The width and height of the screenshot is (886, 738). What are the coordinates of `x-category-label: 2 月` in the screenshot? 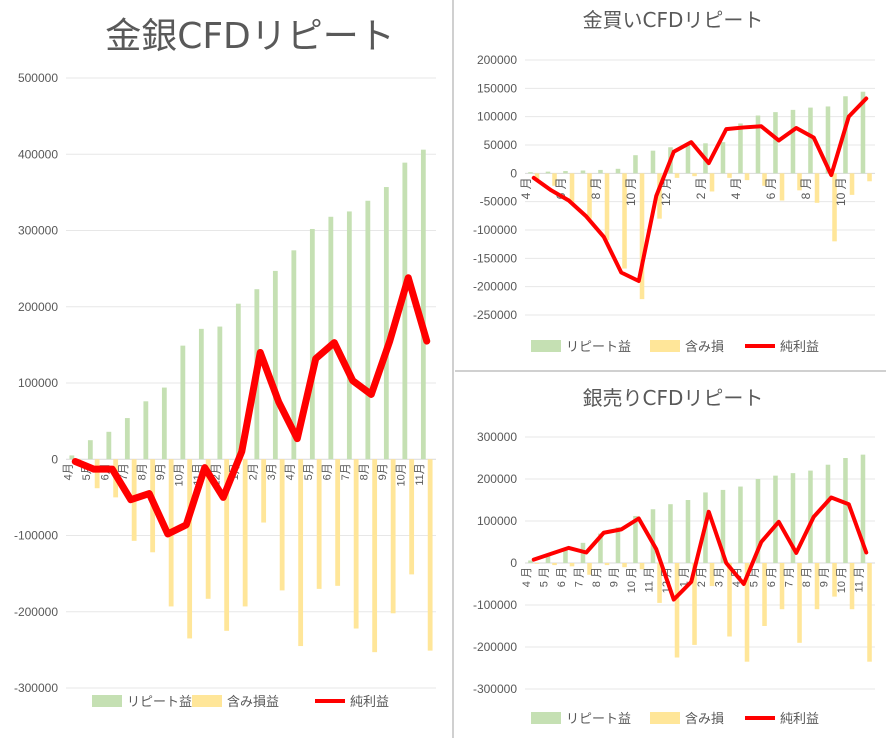 It's located at (701, 188).